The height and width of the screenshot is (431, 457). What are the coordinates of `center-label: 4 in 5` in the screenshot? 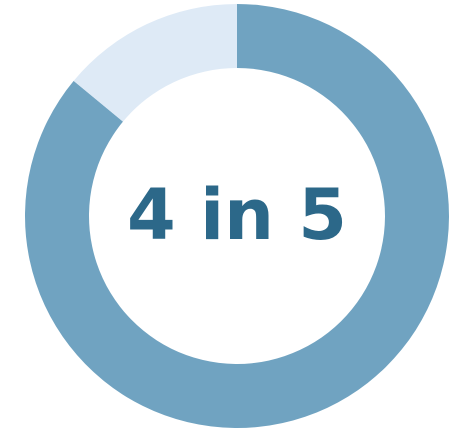 It's located at (237, 215).